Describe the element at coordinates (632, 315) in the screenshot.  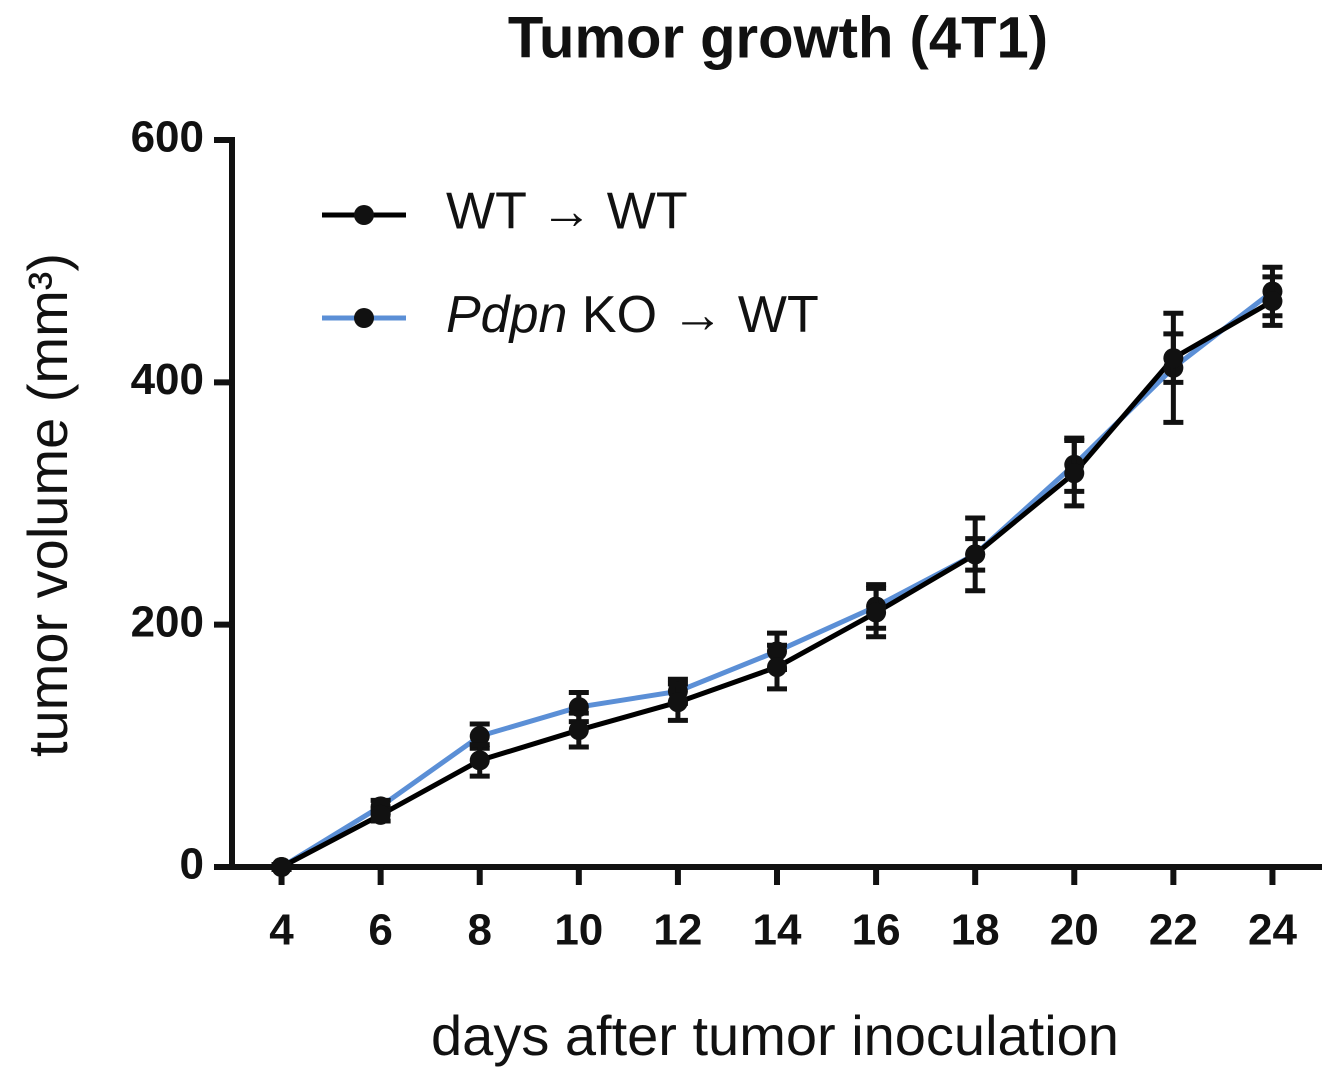
I see `legend-label: Pdpn KO → WT` at that location.